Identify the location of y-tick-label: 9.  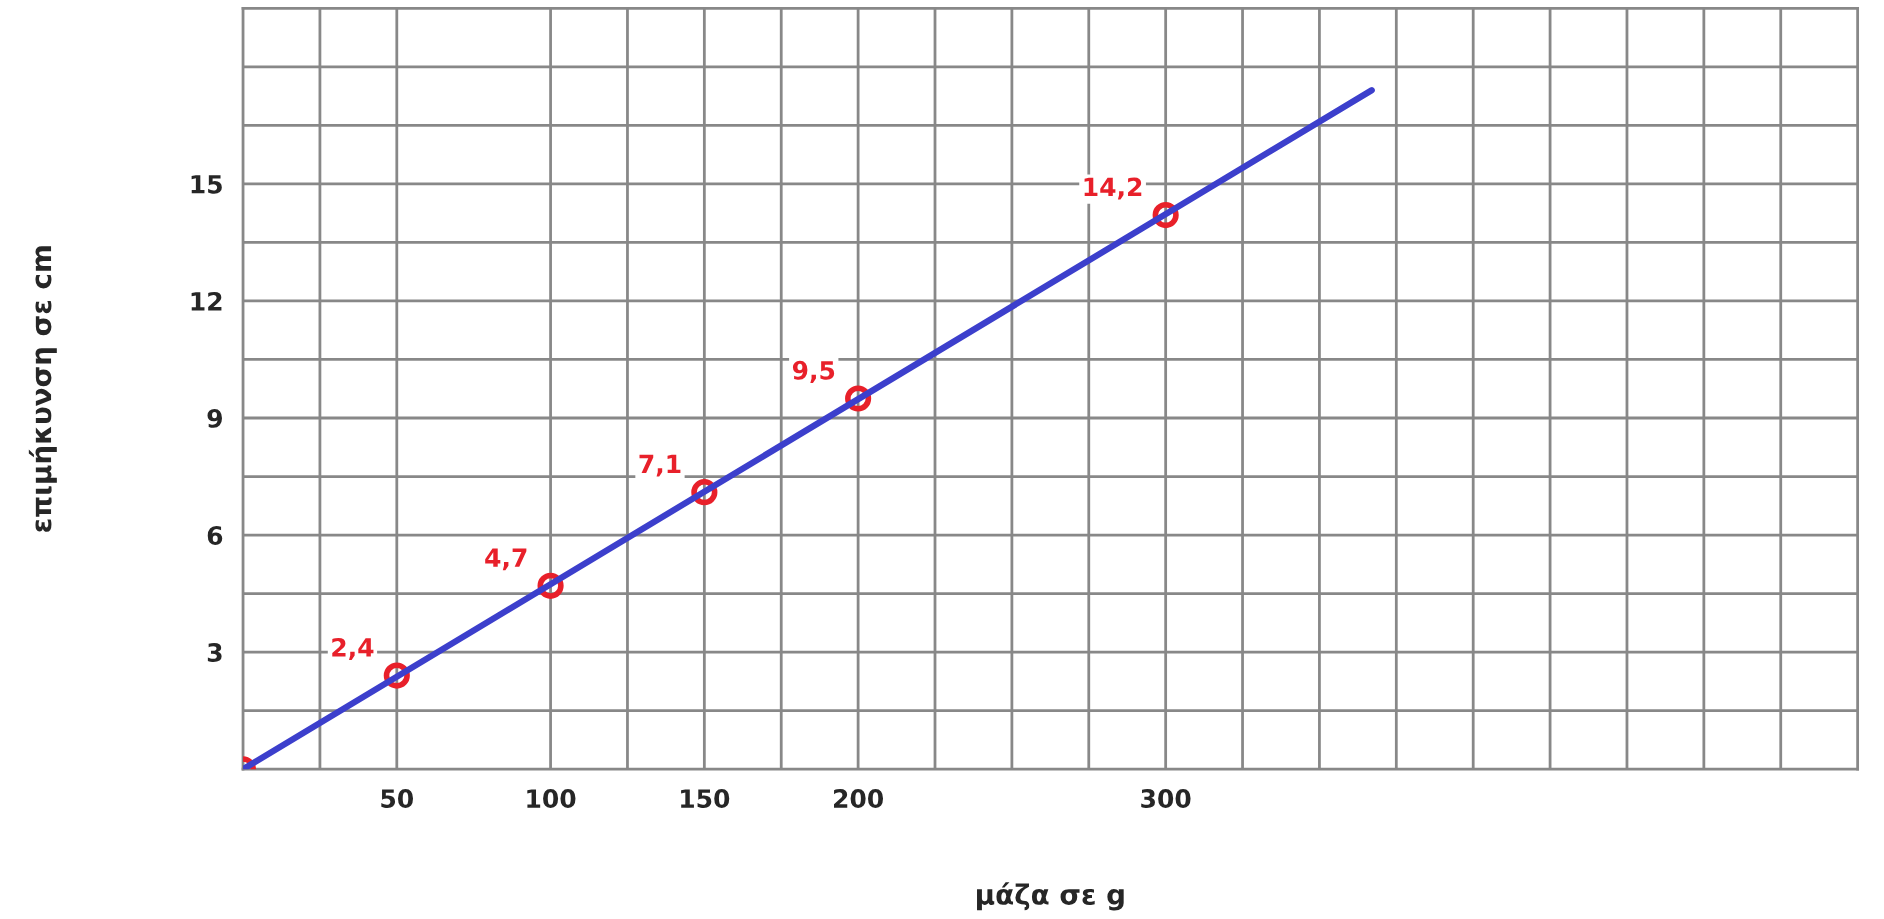
(214, 418).